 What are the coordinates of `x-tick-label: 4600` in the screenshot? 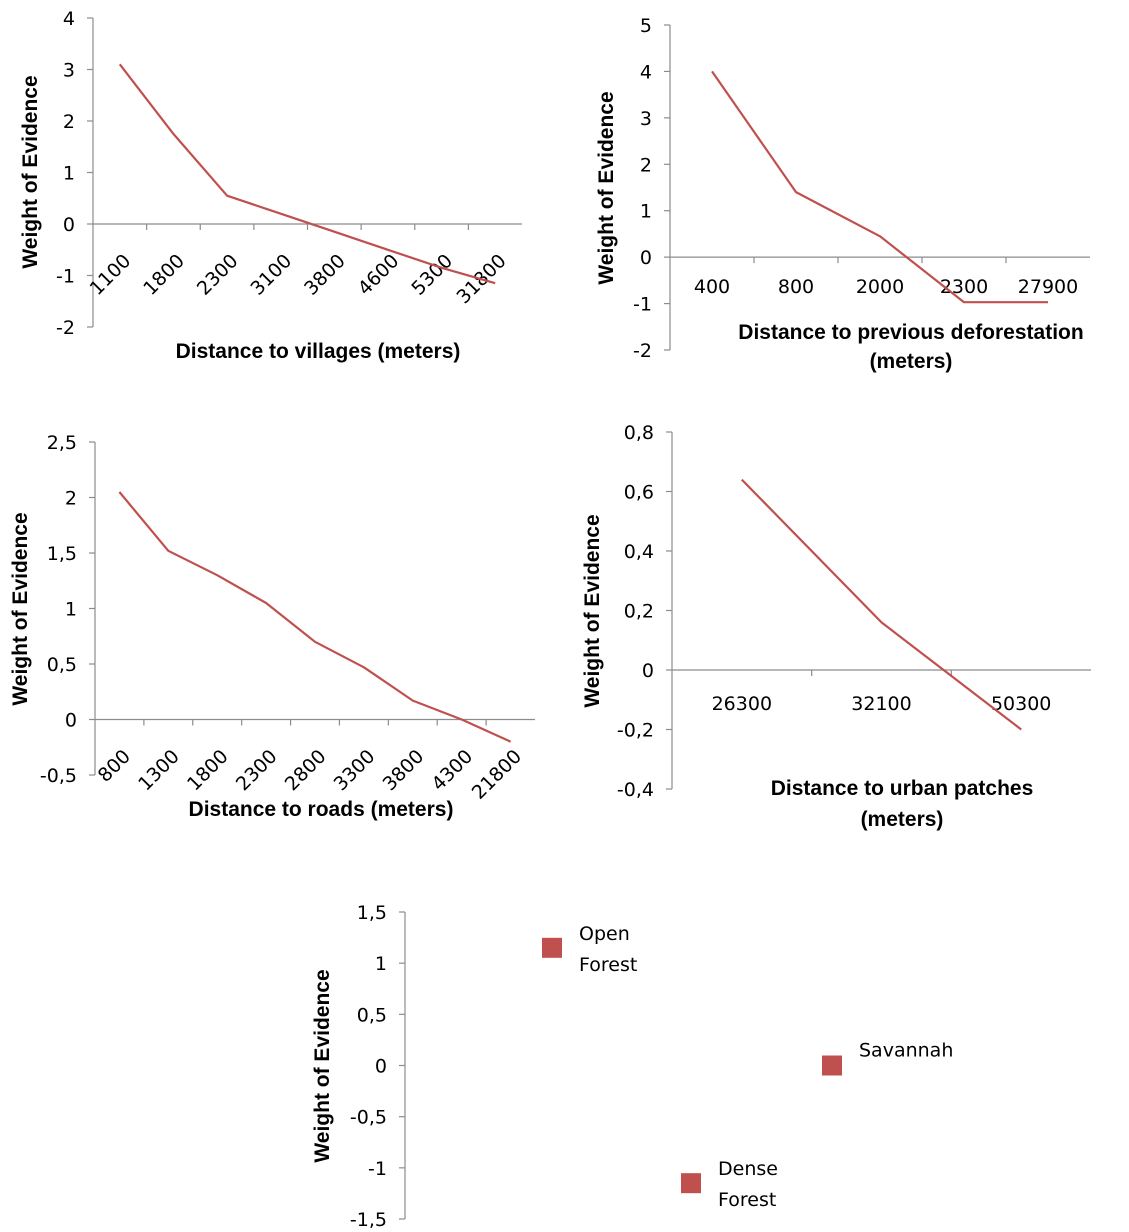 It's located at (379, 275).